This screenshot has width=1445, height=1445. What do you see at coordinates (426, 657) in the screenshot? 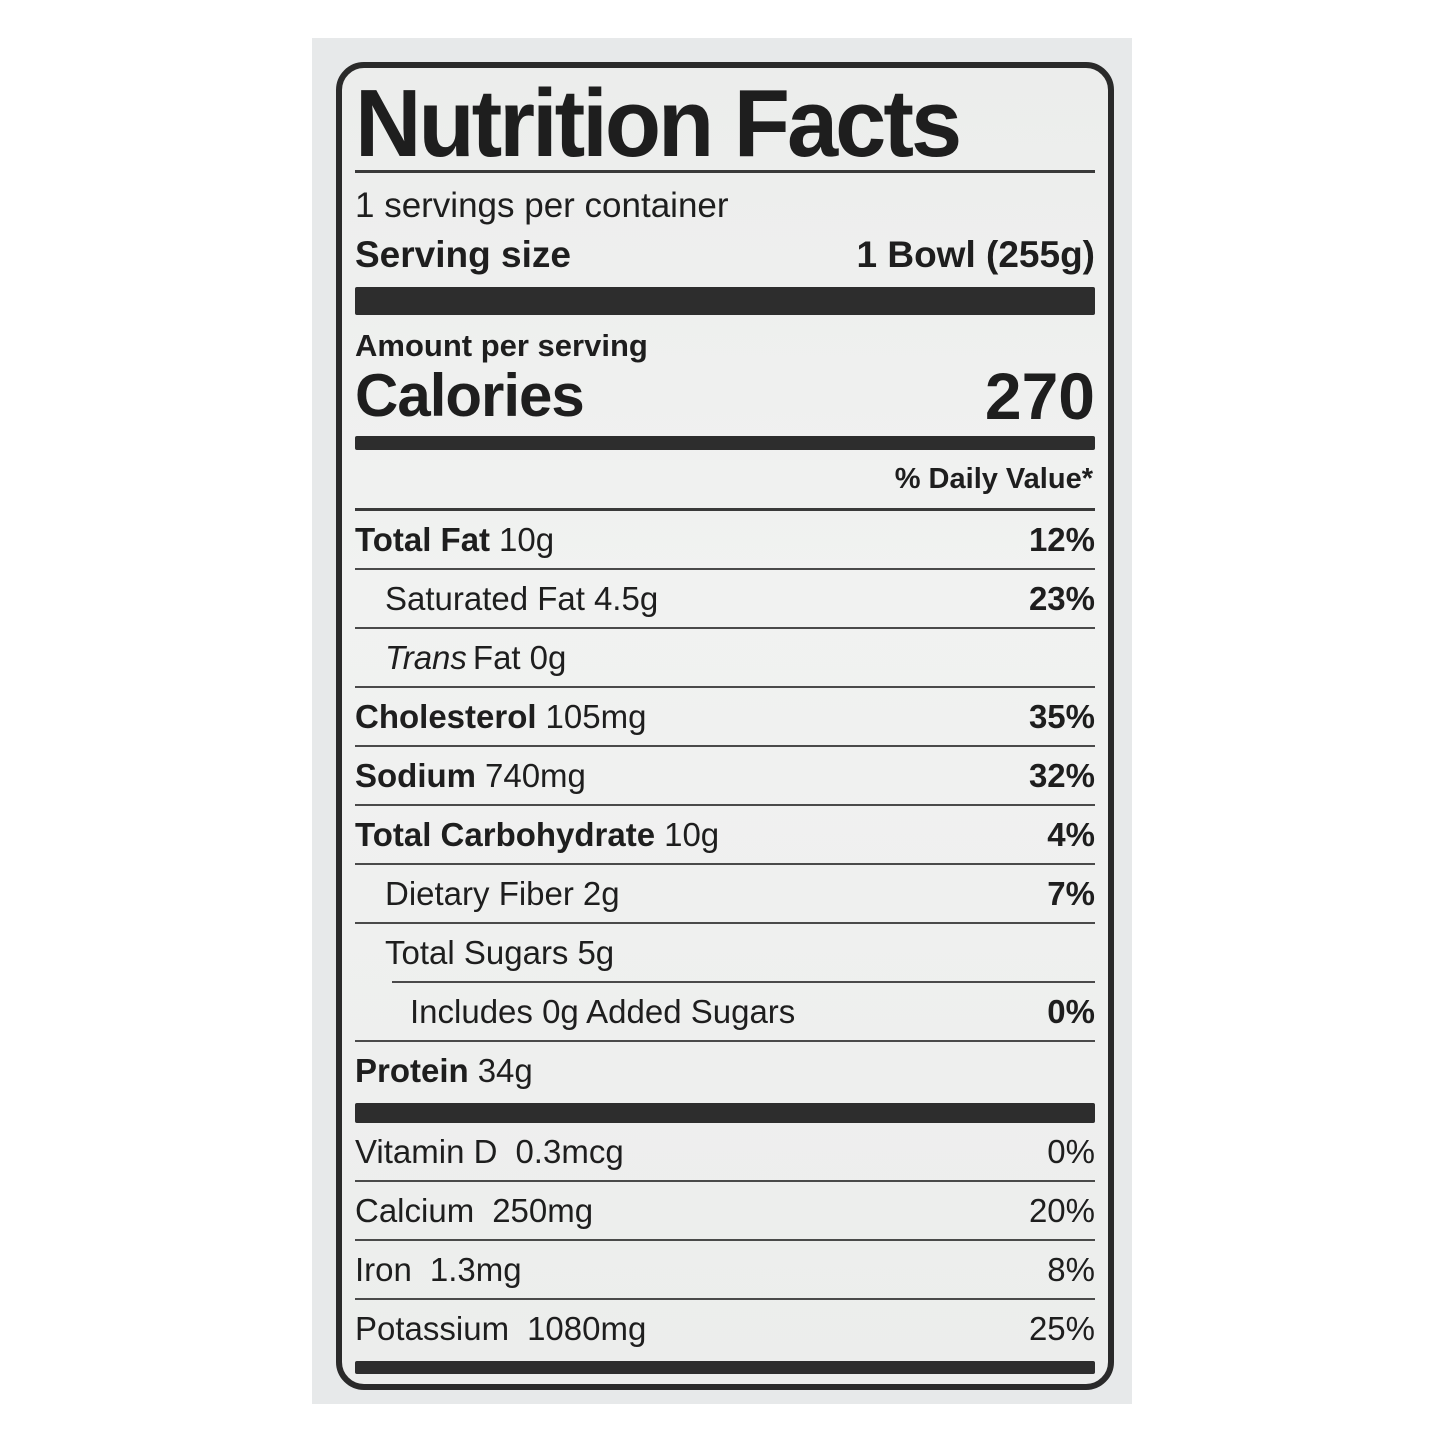
I see `nutrient-name-italic: Trans` at bounding box center [426, 657].